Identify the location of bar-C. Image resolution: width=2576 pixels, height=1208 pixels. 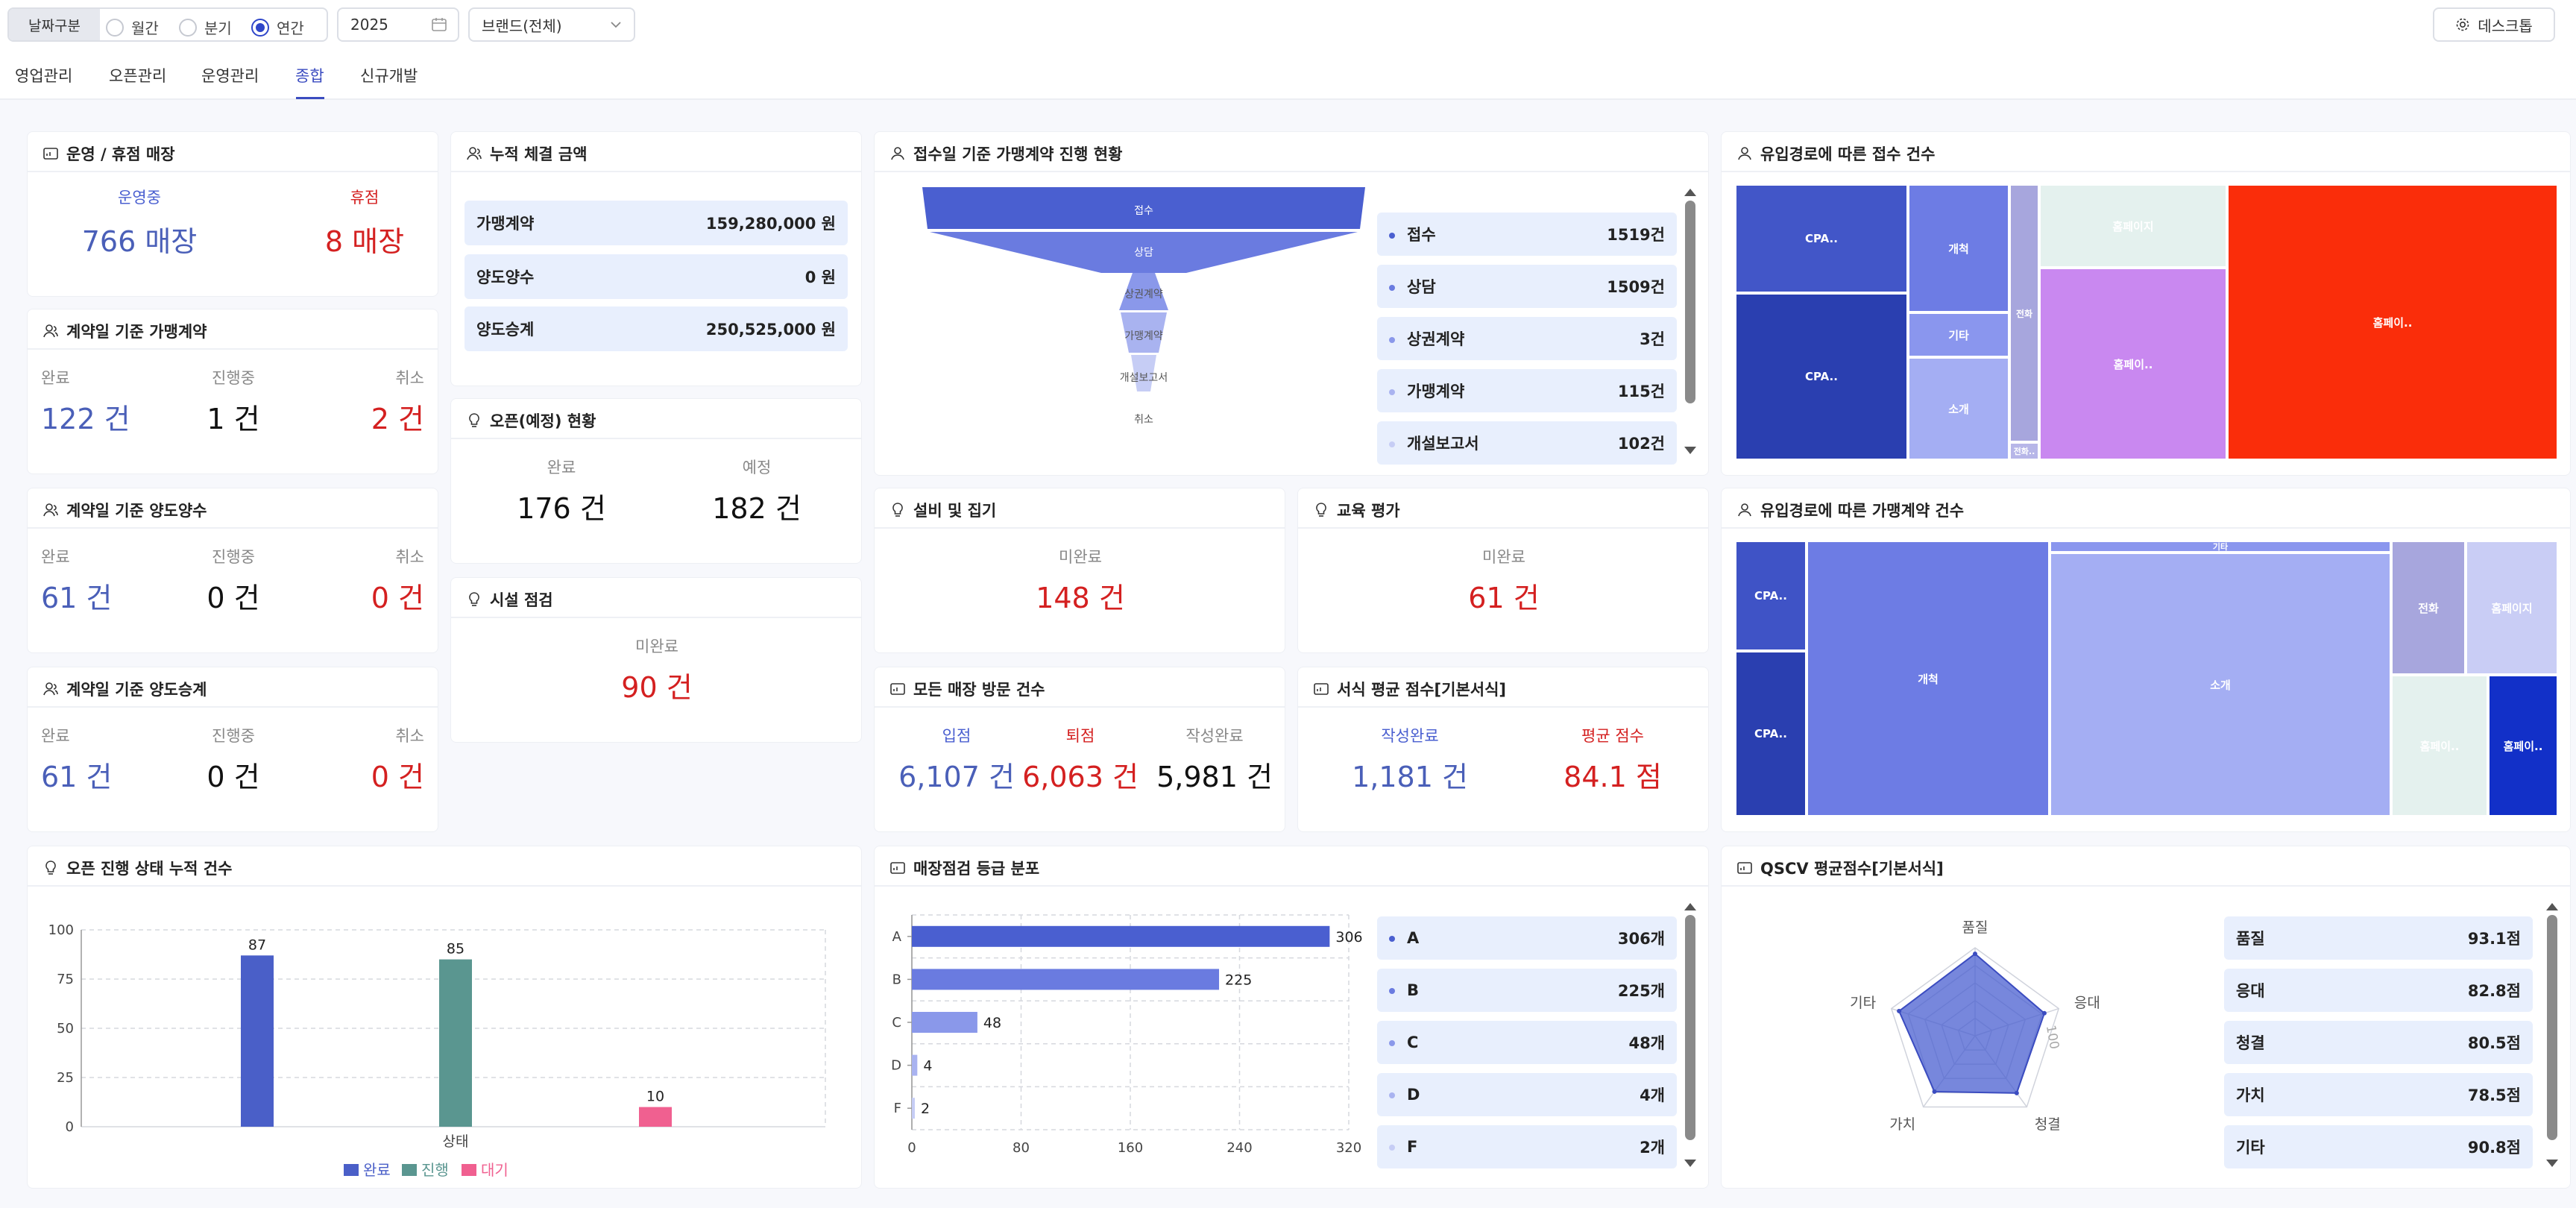
(945, 1023).